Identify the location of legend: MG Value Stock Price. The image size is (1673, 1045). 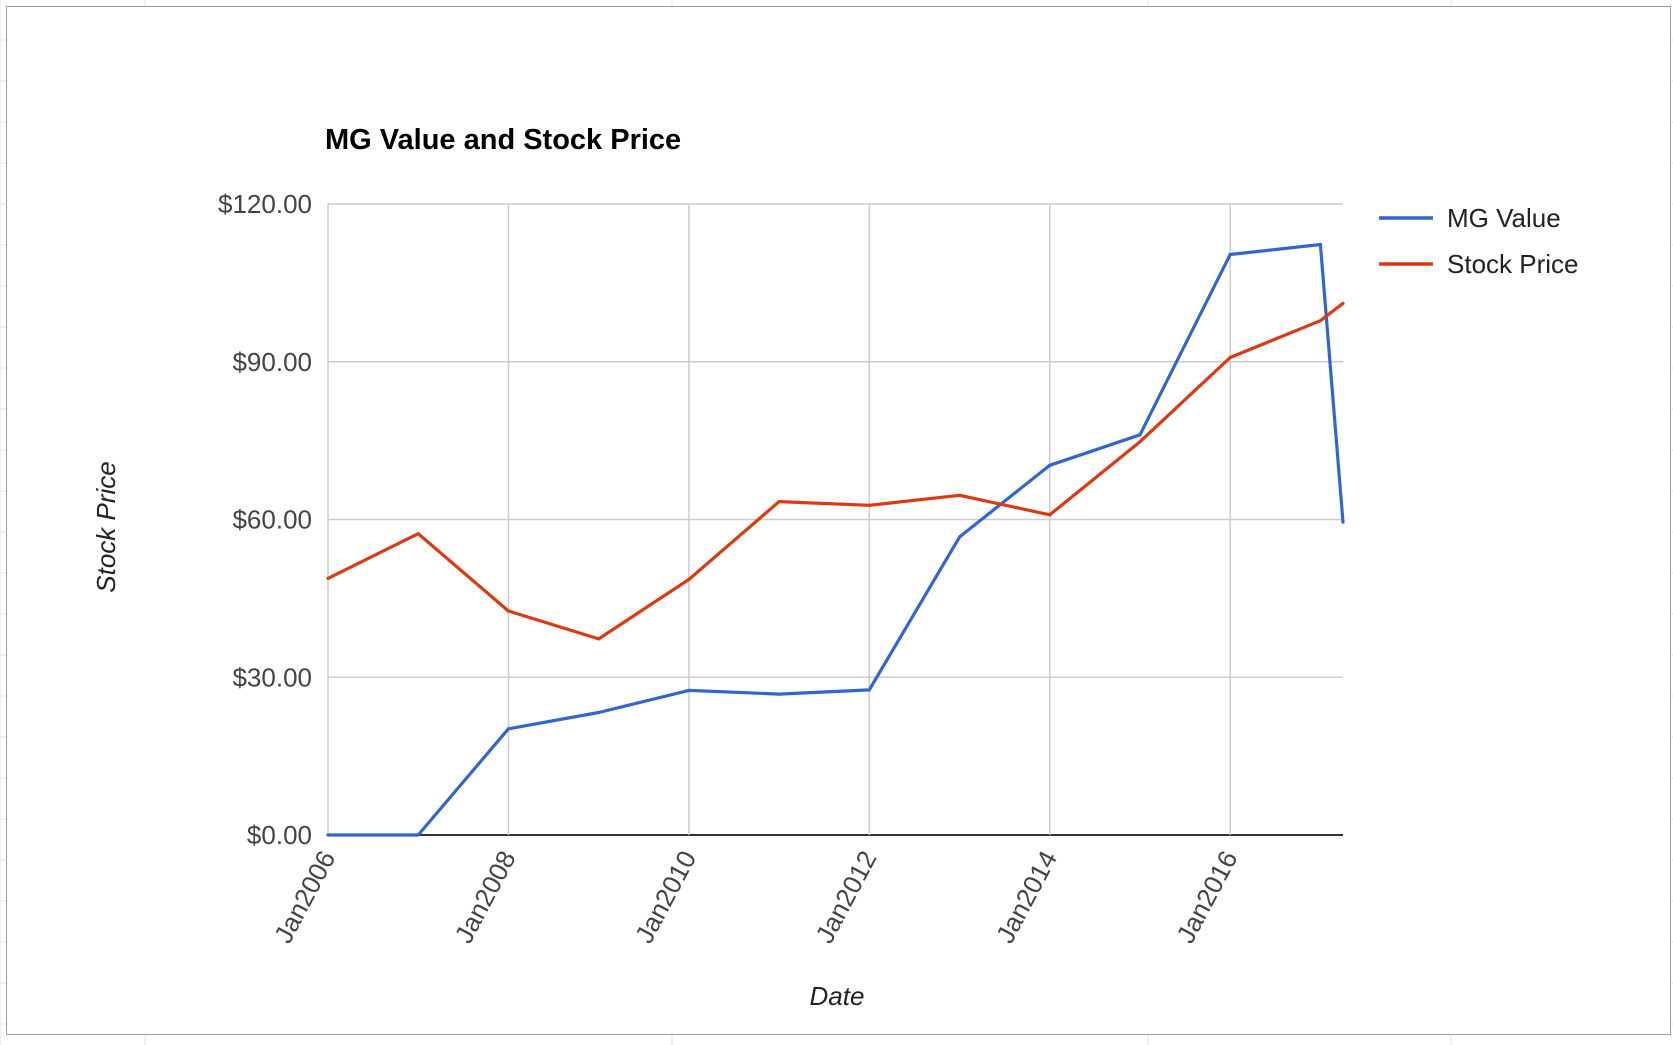
(1479, 241).